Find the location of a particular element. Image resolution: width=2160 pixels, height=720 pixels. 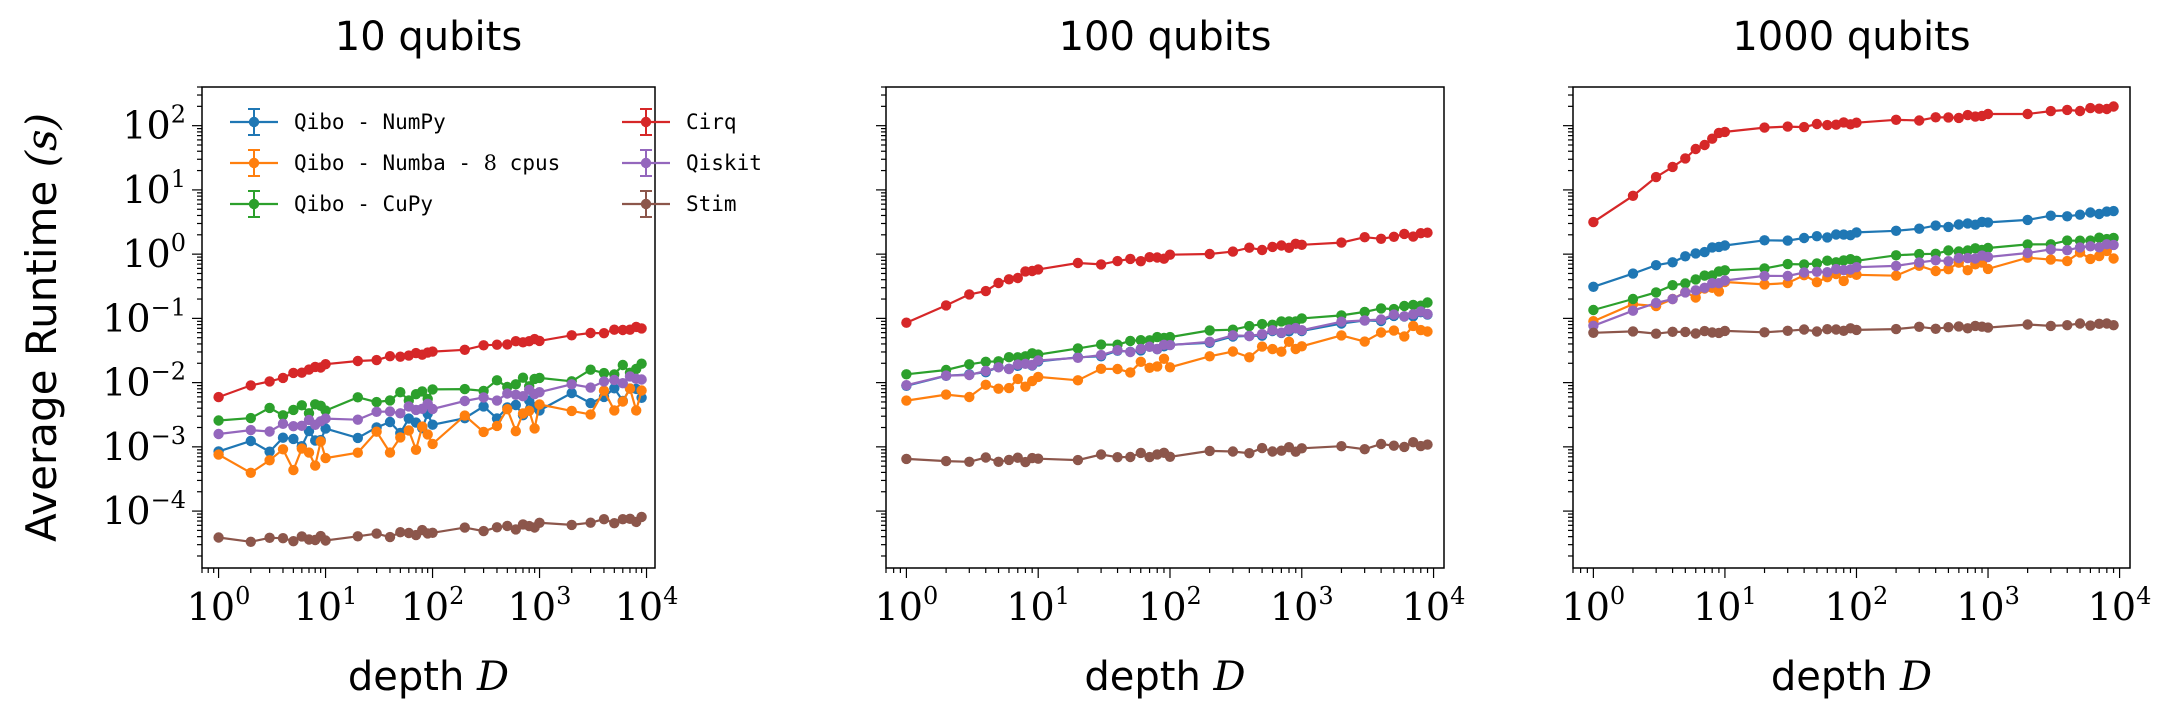

y-tick-label: 10¹ is located at coordinates (154, 188).